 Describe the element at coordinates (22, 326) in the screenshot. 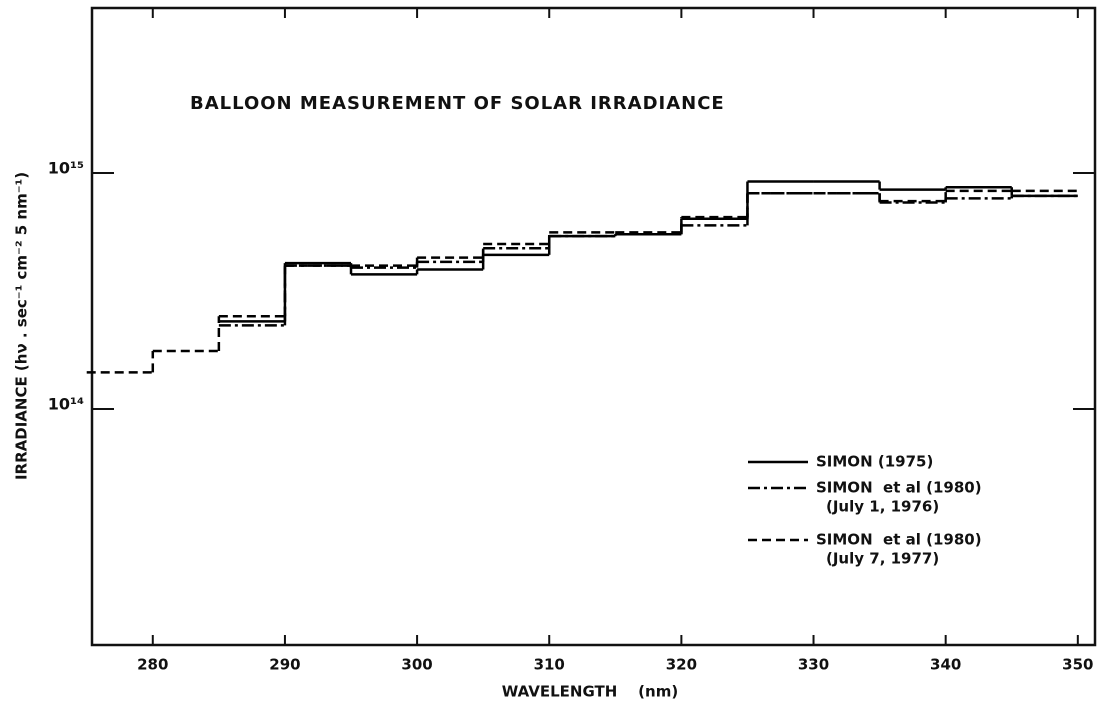

I see `y-axis-label: IRRADIANCE (hν . sec⁻¹ cm⁻² 5 nm⁻¹)` at that location.